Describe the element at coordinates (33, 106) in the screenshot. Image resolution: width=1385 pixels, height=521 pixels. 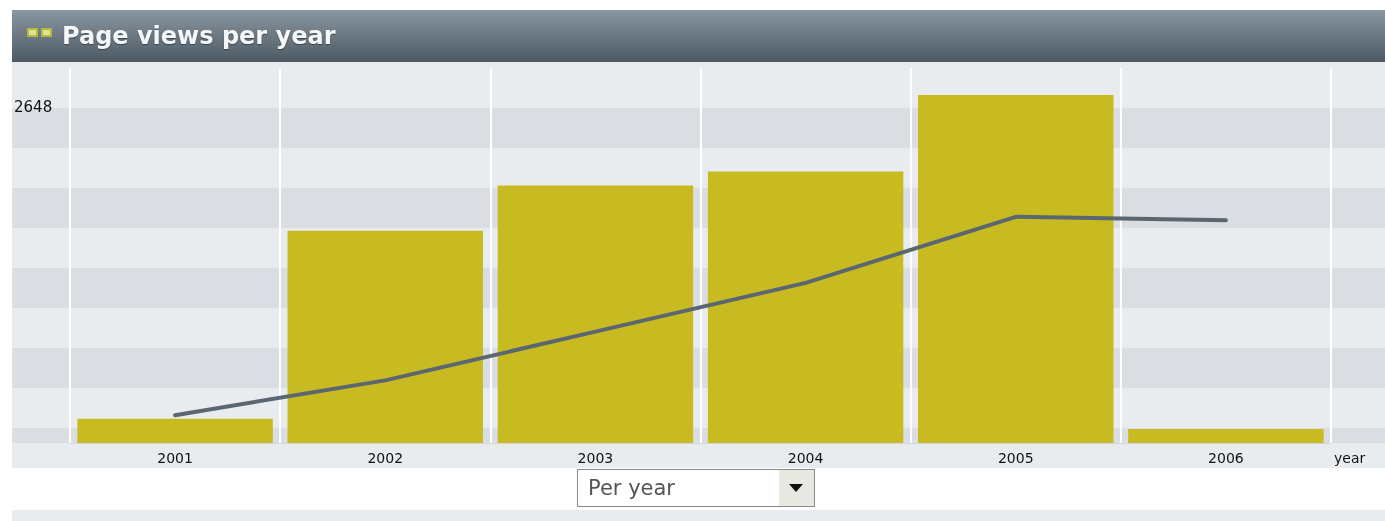
I see `text: 2648` at that location.